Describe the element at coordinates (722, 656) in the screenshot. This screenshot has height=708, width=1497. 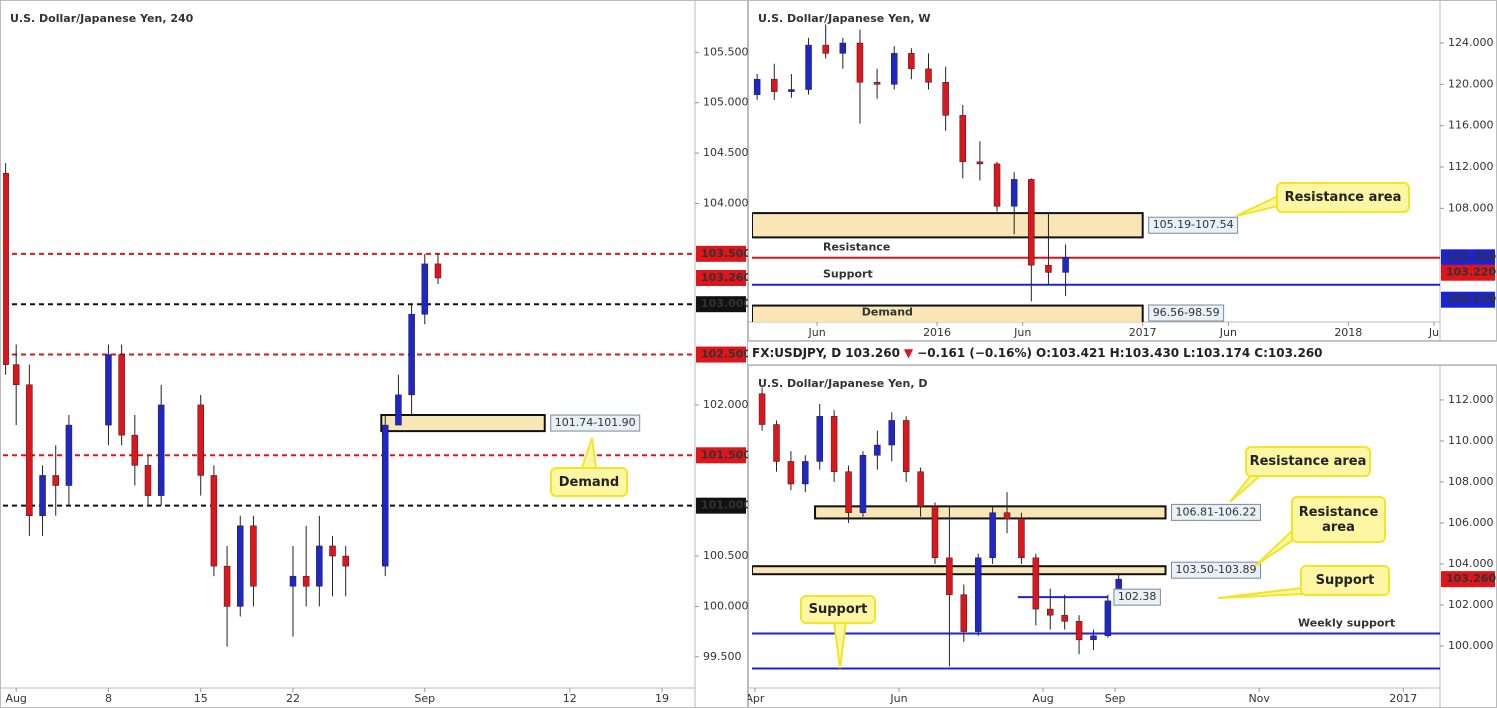
I see `y-tick-label: 99.500` at that location.